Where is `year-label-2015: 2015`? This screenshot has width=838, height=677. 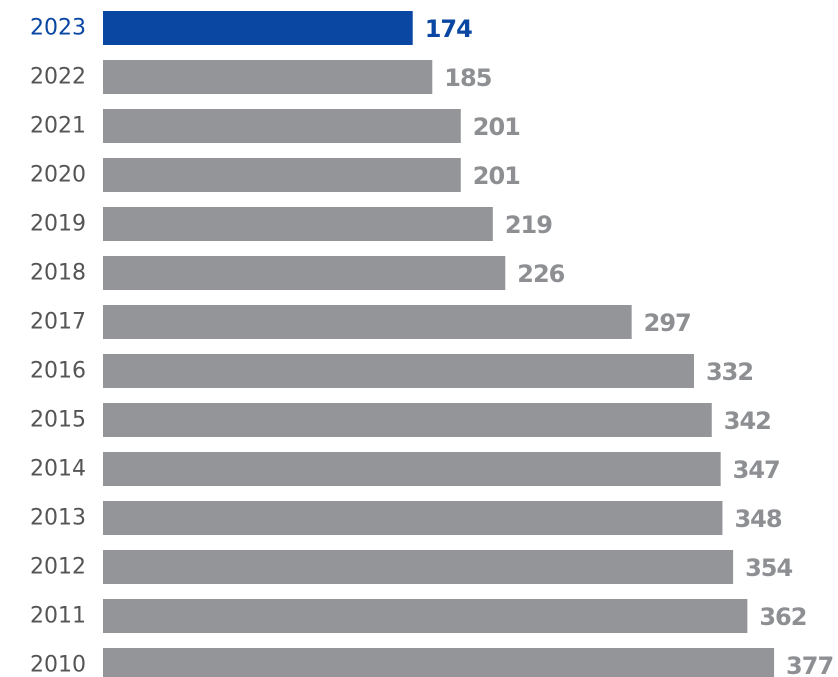
year-label-2015: 2015 is located at coordinates (58, 420).